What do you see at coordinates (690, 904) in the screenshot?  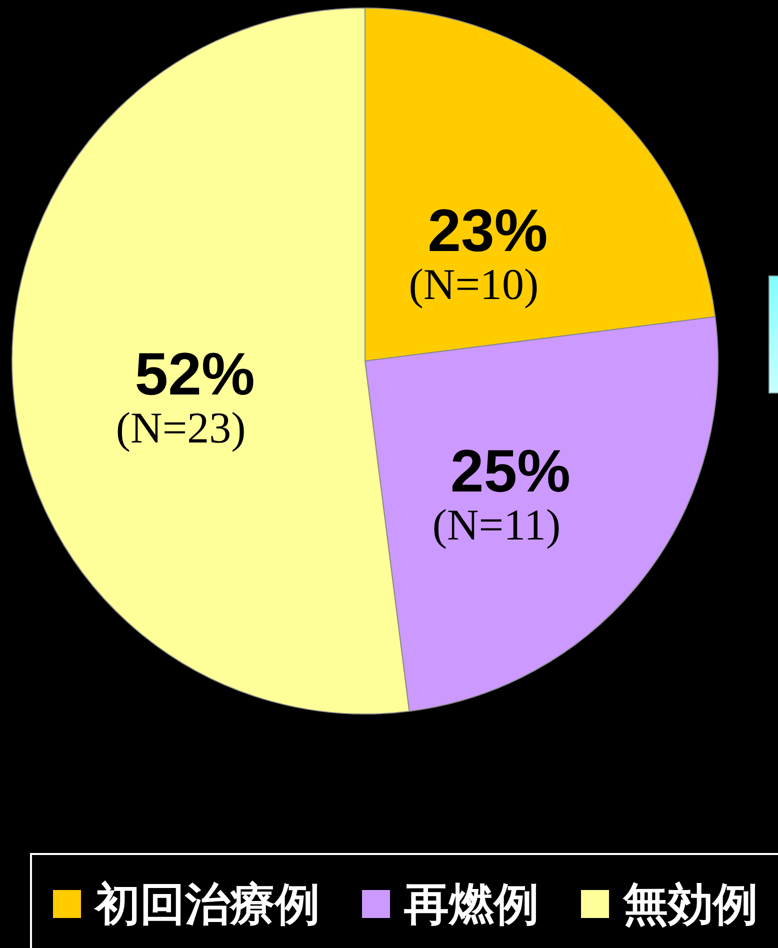 I see `legend-label: 無効例` at bounding box center [690, 904].